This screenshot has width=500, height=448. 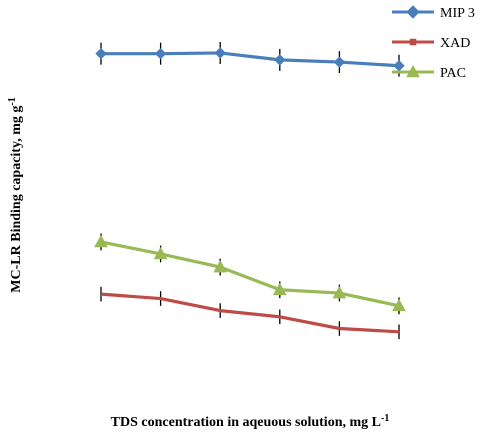 What do you see at coordinates (455, 43) in the screenshot?
I see `legend-label: XAD` at bounding box center [455, 43].